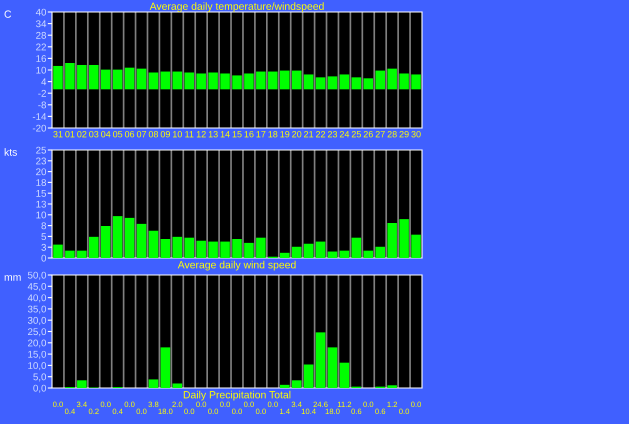 Image resolution: width=629 pixels, height=424 pixels. Describe the element at coordinates (261, 134) in the screenshot. I see `x-tick-label: 17` at that location.